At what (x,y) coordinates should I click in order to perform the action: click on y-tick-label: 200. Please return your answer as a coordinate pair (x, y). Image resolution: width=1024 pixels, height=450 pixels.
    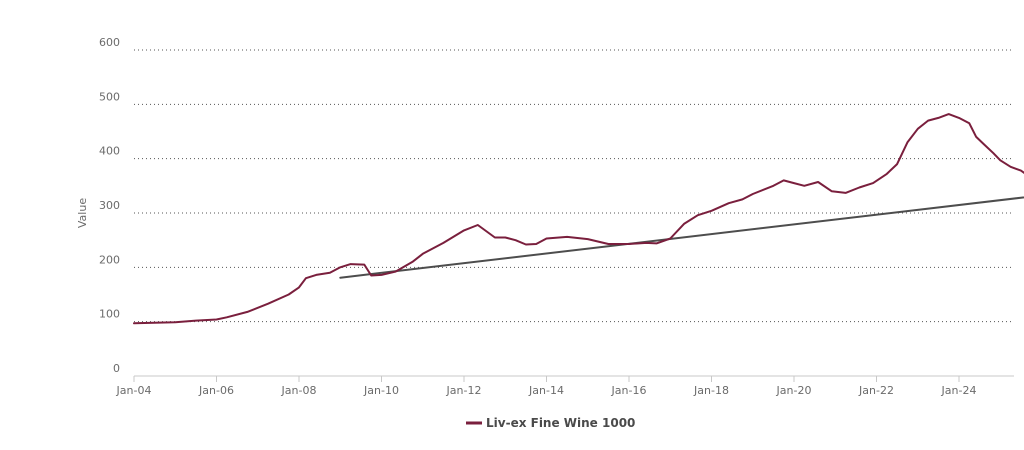
    Looking at the image, I should click on (109, 259).